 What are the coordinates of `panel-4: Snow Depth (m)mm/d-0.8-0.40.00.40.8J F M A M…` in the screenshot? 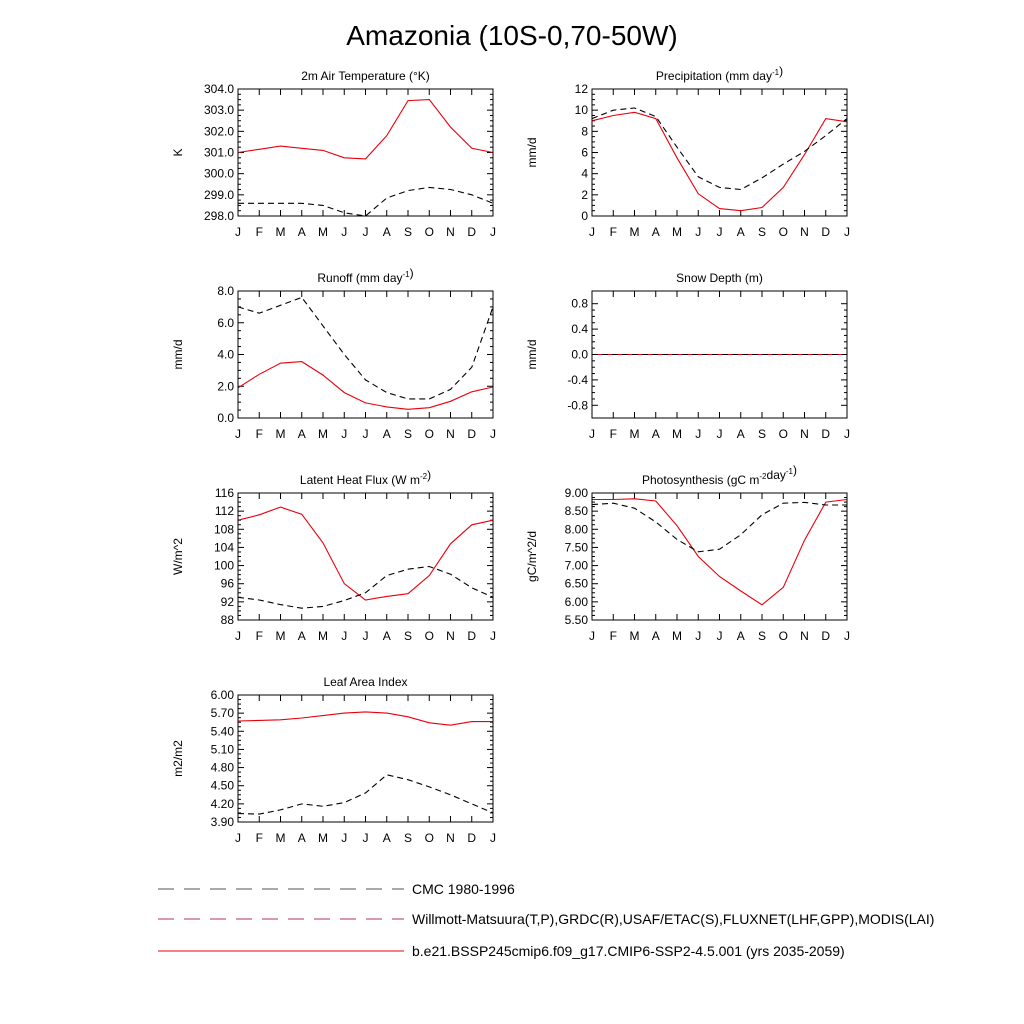 It's located at (687, 356).